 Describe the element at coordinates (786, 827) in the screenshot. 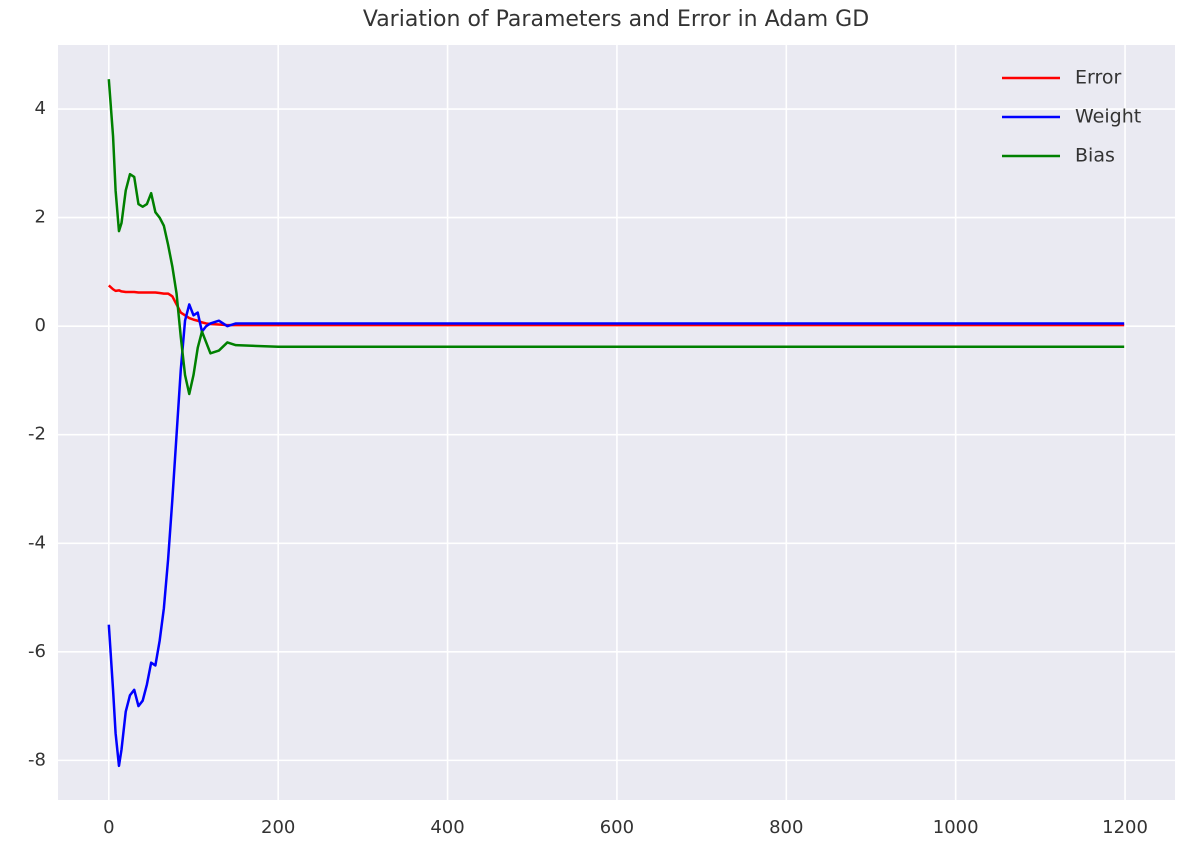

I see `x-tick-label: 800` at that location.